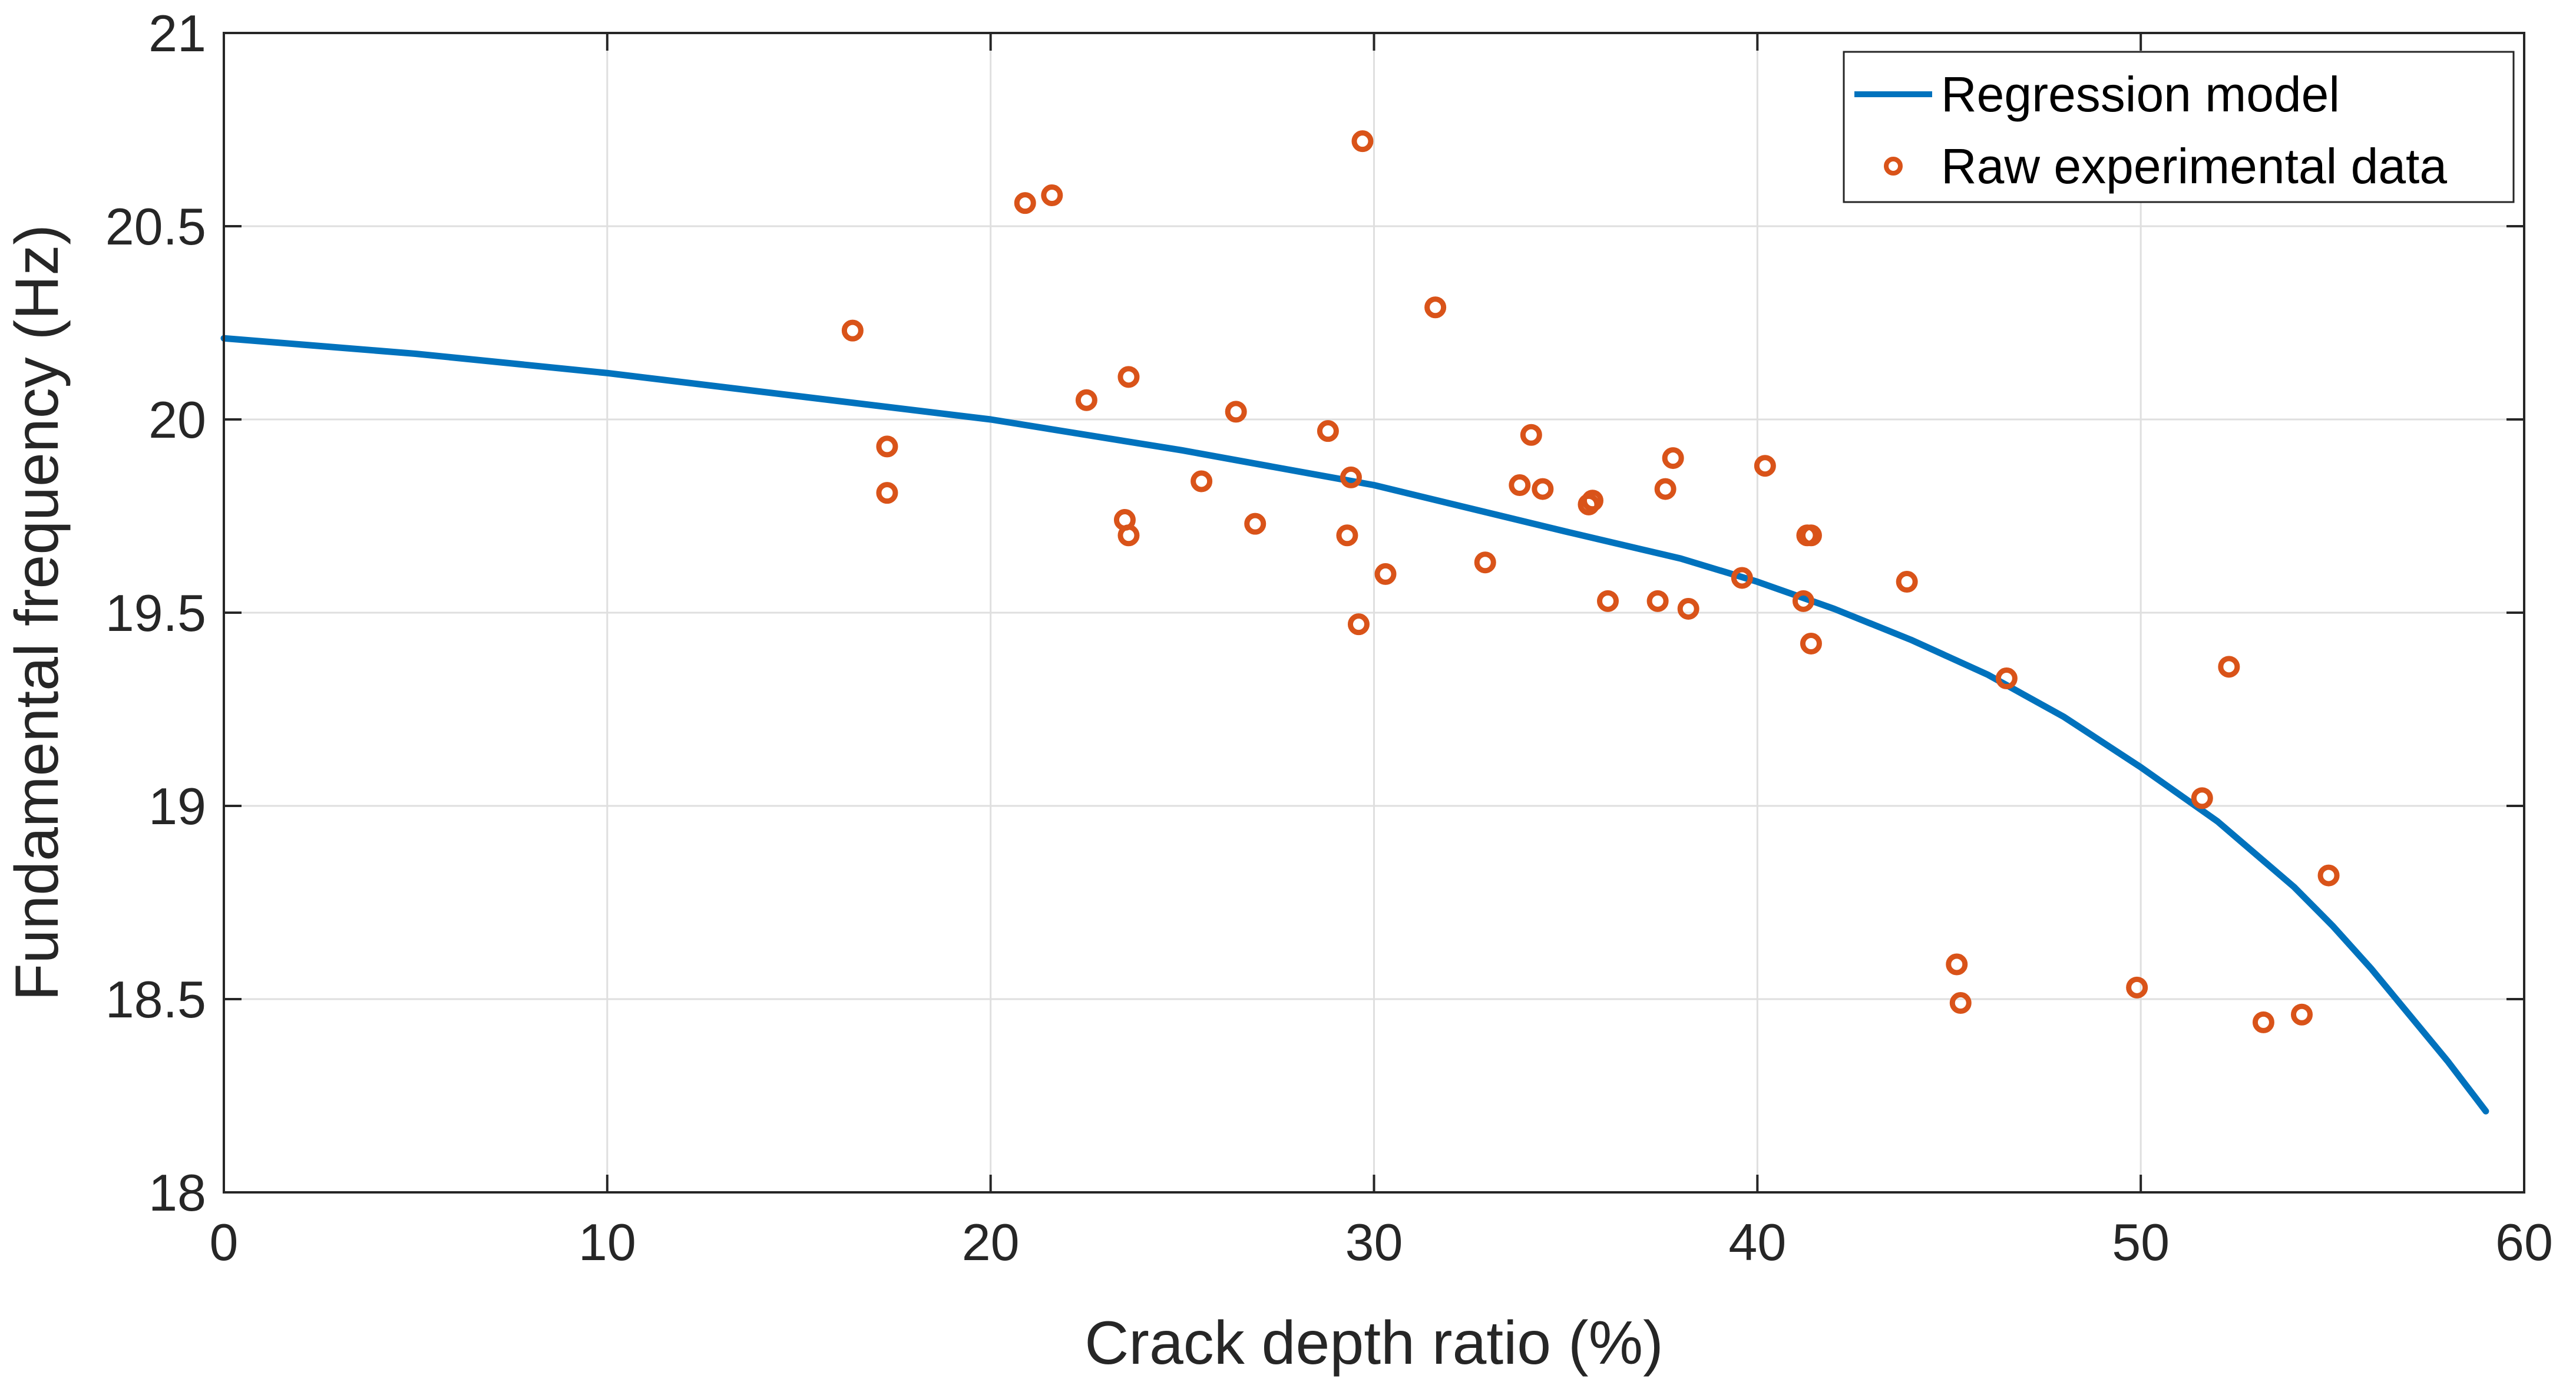  What do you see at coordinates (1893, 166) in the screenshot?
I see `legend-swatch-raw-data` at bounding box center [1893, 166].